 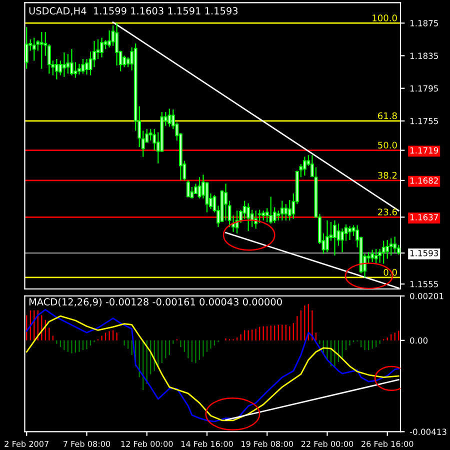 What do you see at coordinates (387, 175) in the screenshot?
I see `annotation: 38.2` at bounding box center [387, 175].